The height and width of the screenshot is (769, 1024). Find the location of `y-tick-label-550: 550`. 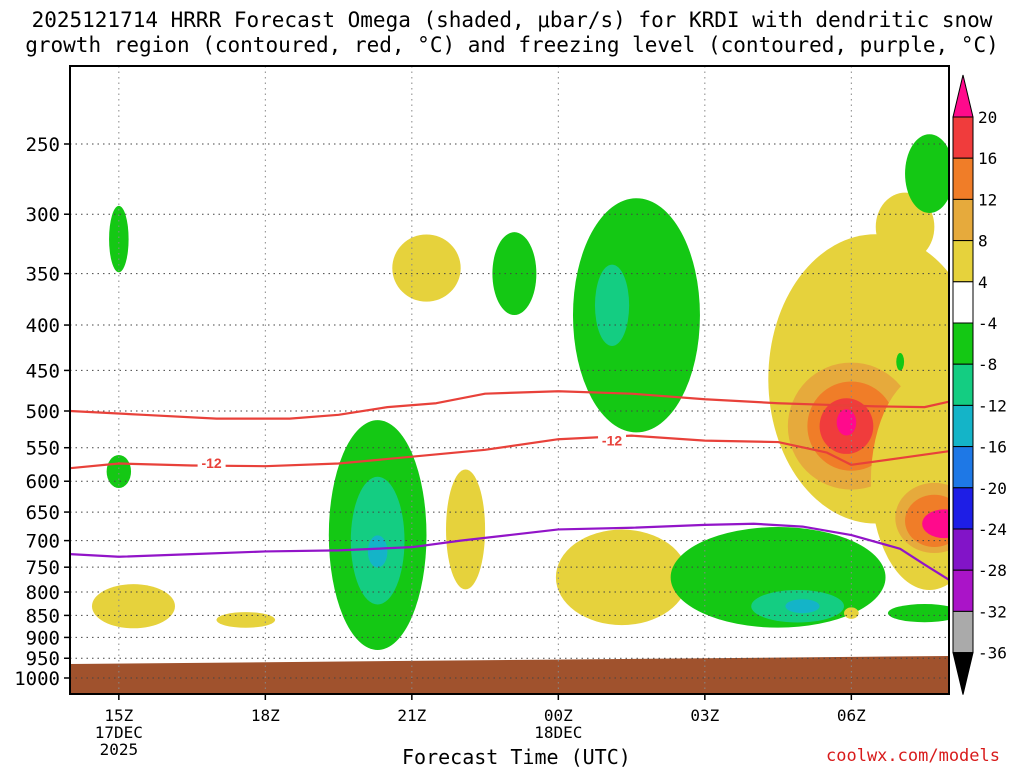

y-tick-label-550: 550 is located at coordinates (43, 449).